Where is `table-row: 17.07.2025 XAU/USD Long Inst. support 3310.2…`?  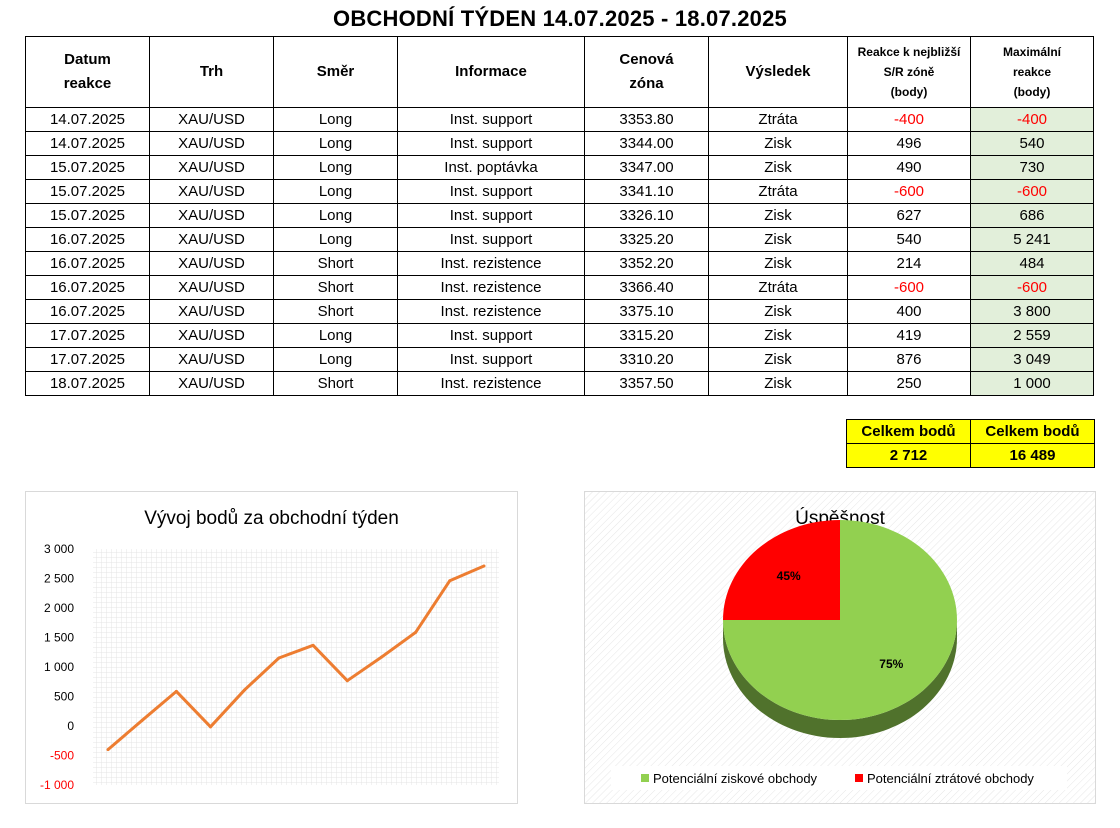
table-row: 17.07.2025 XAU/USD Long Inst. support 3310.2… is located at coordinates (559, 359).